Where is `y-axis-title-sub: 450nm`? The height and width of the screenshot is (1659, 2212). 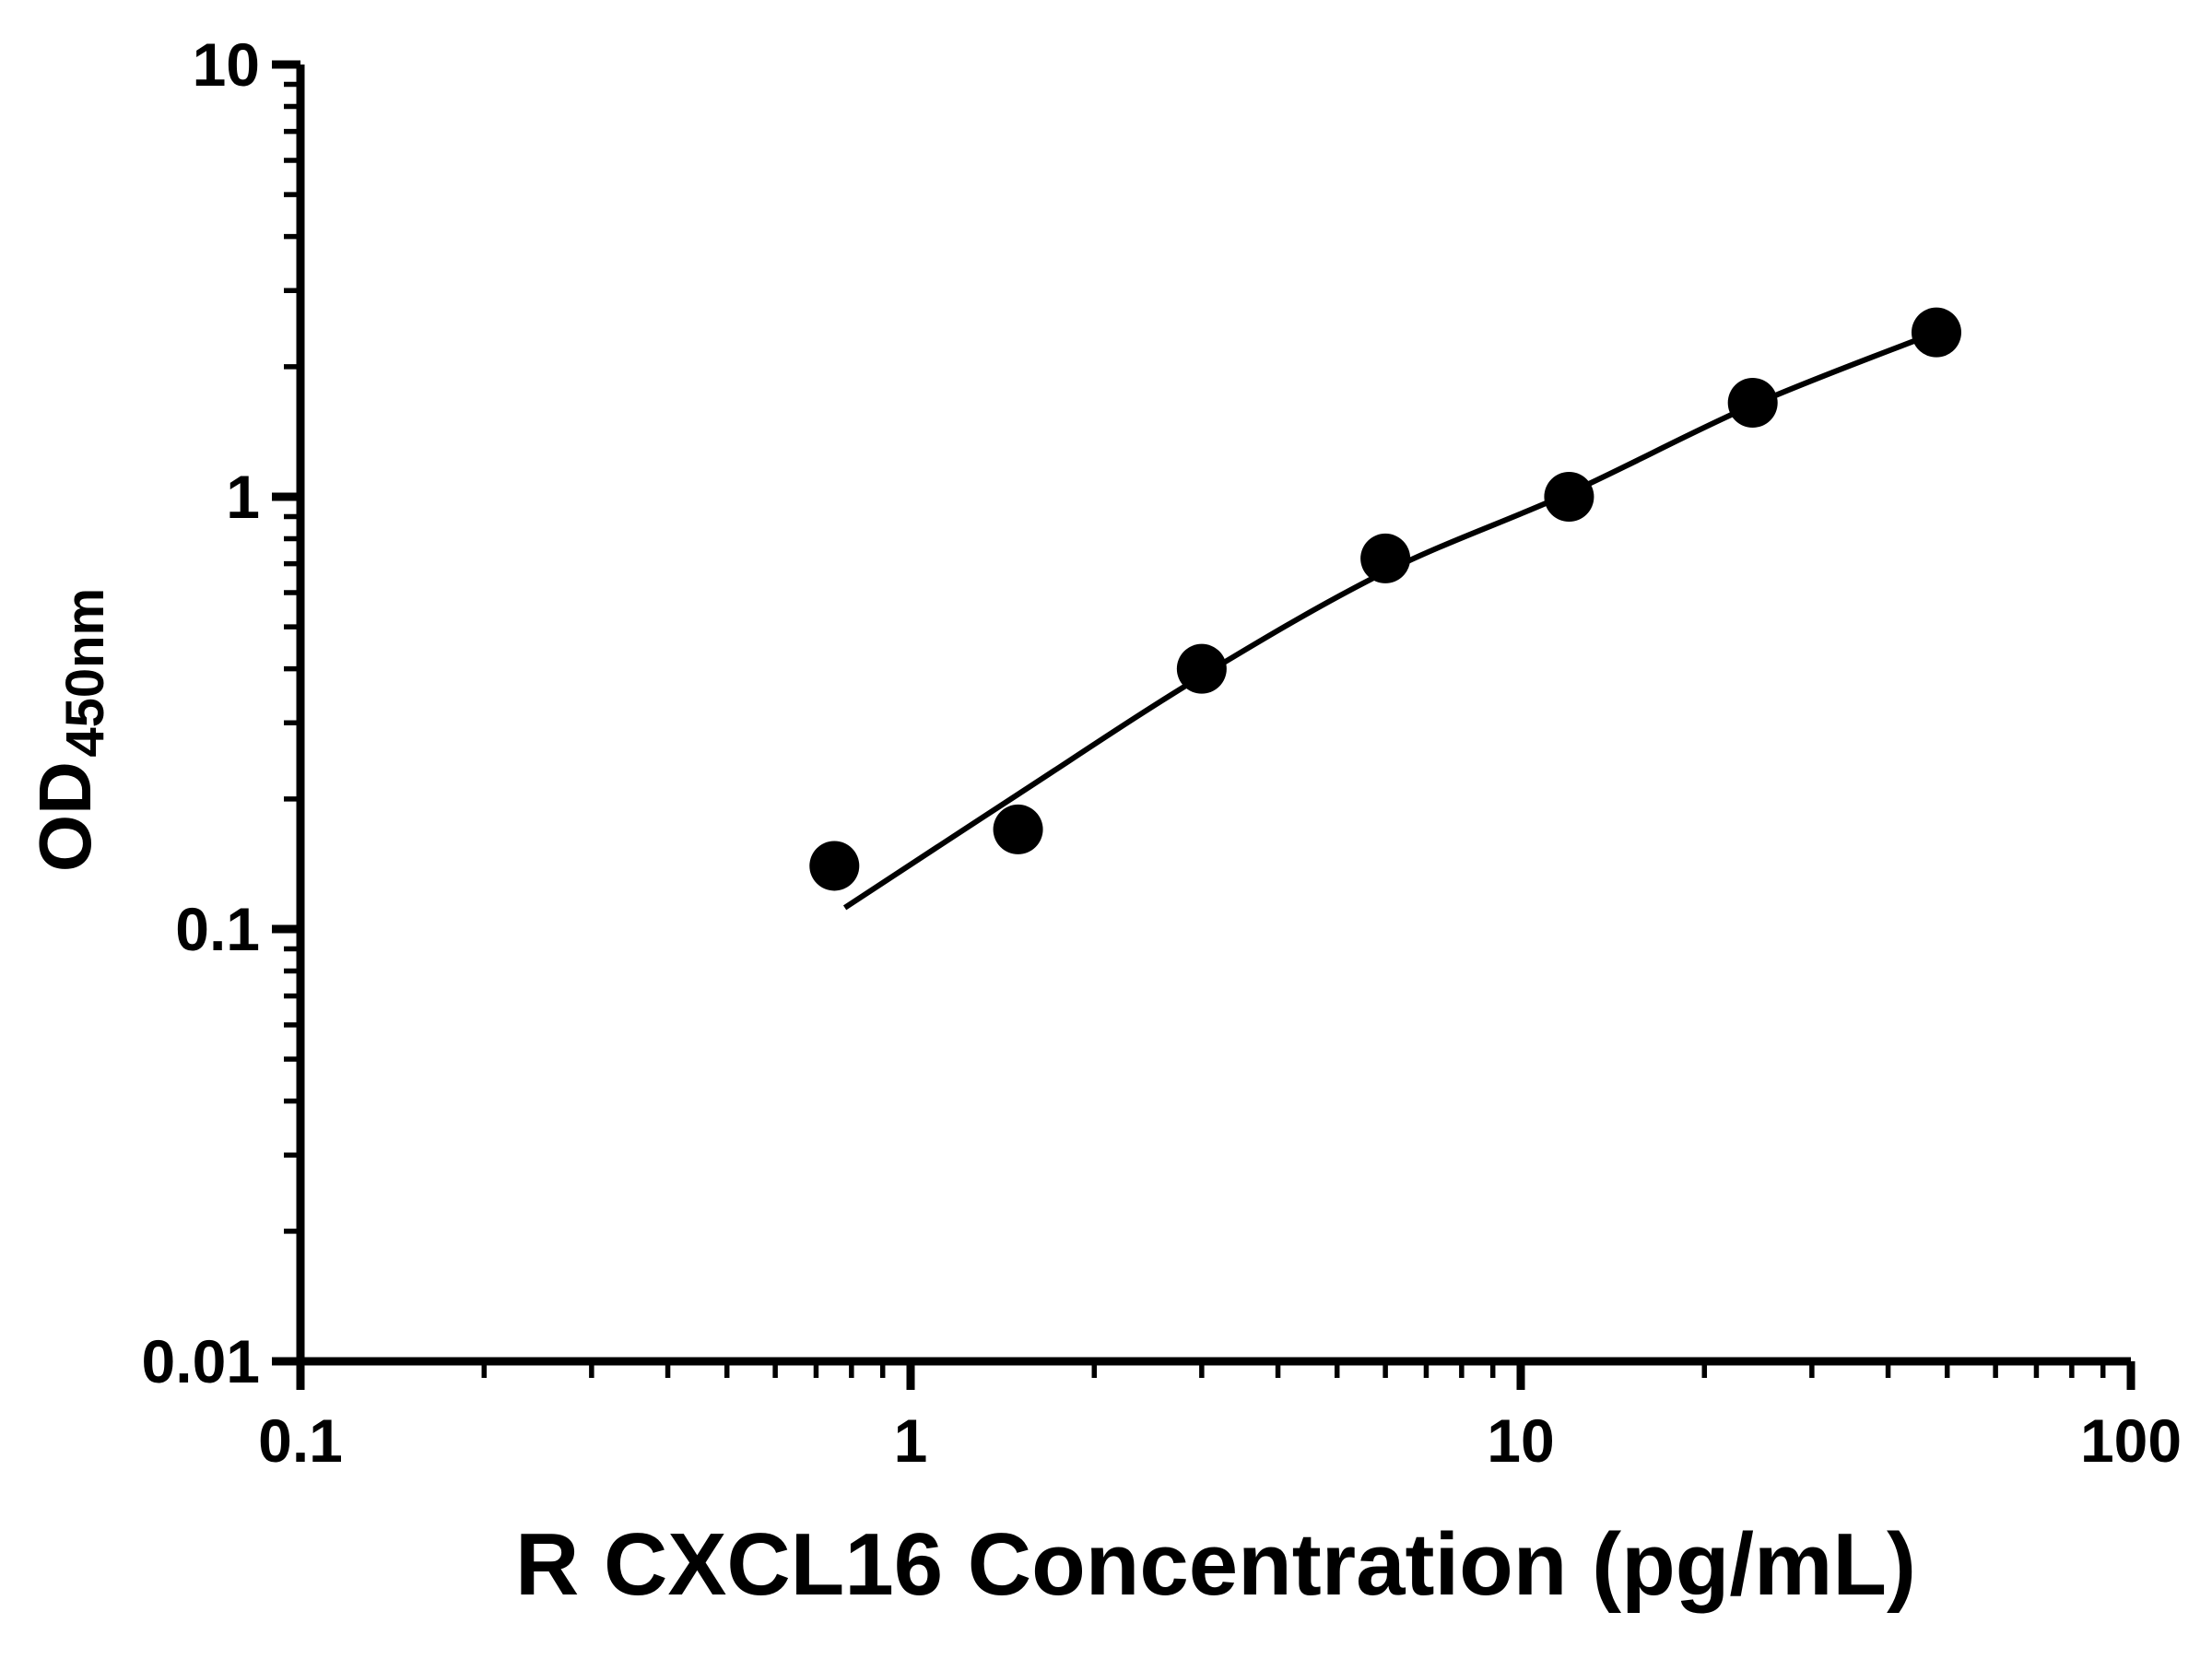 y-axis-title-sub: 450nm is located at coordinates (85, 673).